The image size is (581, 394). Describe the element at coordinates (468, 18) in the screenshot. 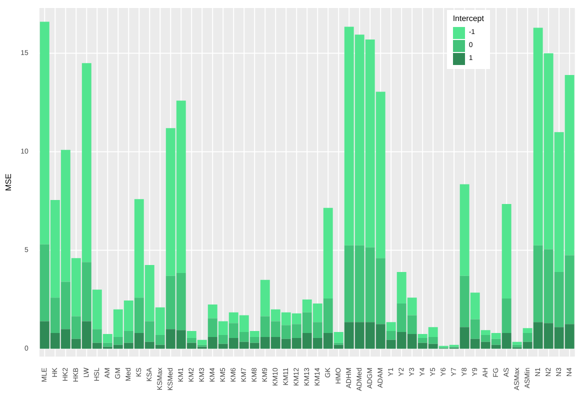

I see `legend-title: Intercept` at that location.